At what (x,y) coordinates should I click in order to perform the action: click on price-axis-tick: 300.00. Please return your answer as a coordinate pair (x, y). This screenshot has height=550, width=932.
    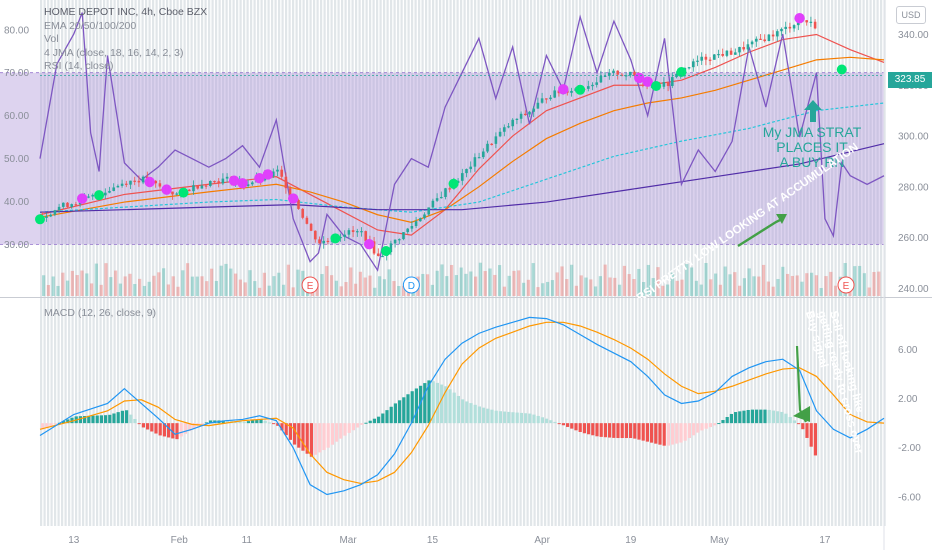
    Looking at the image, I should click on (913, 137).